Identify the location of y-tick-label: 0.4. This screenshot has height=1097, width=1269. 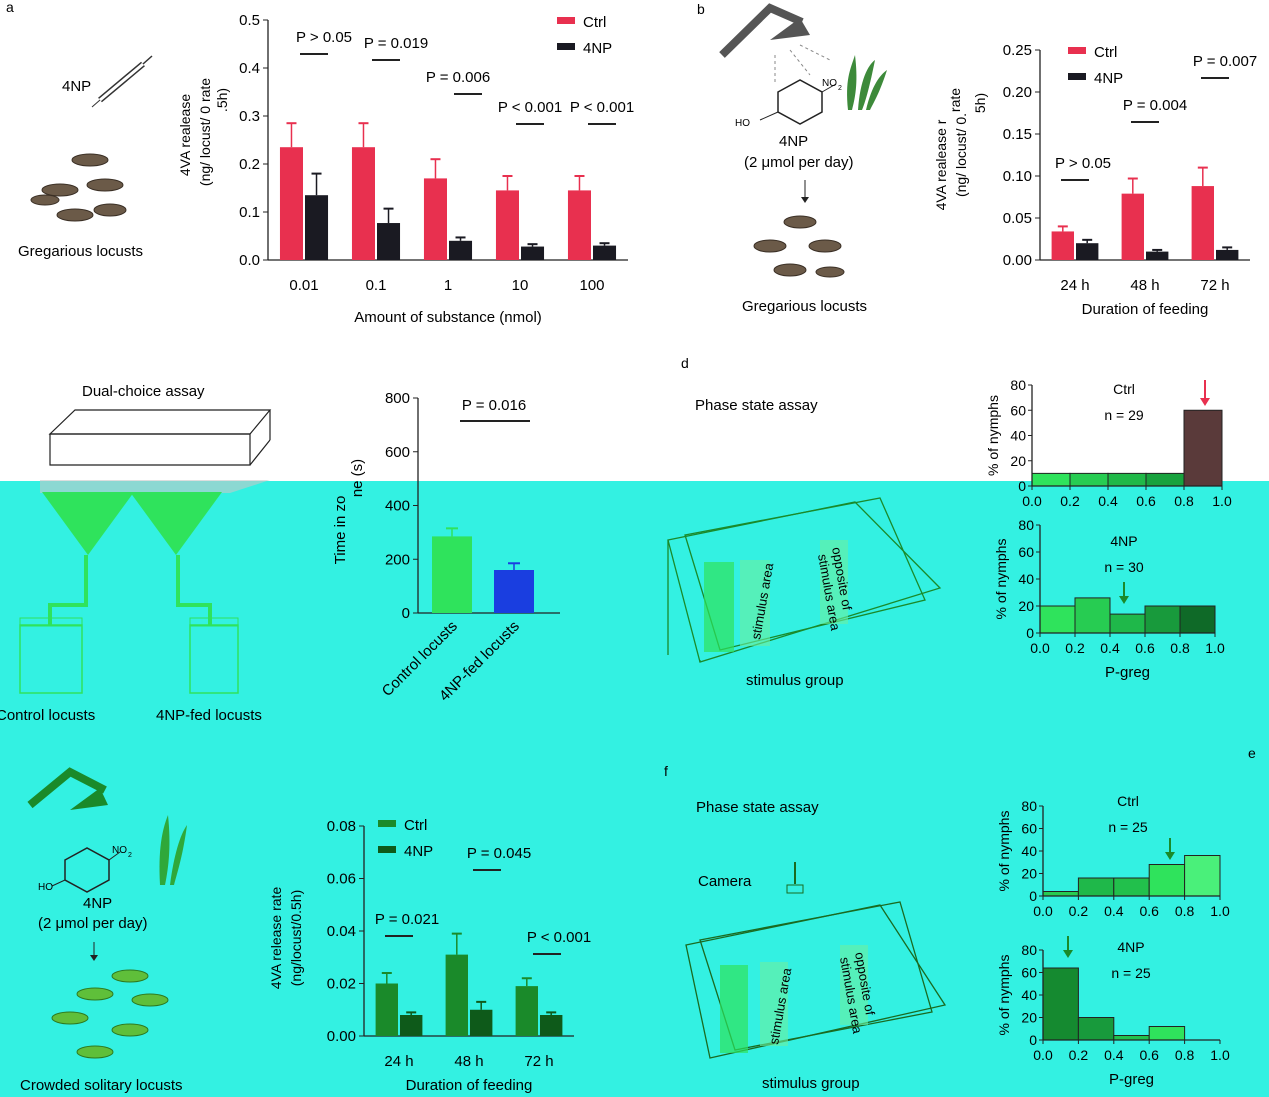
(249, 68).